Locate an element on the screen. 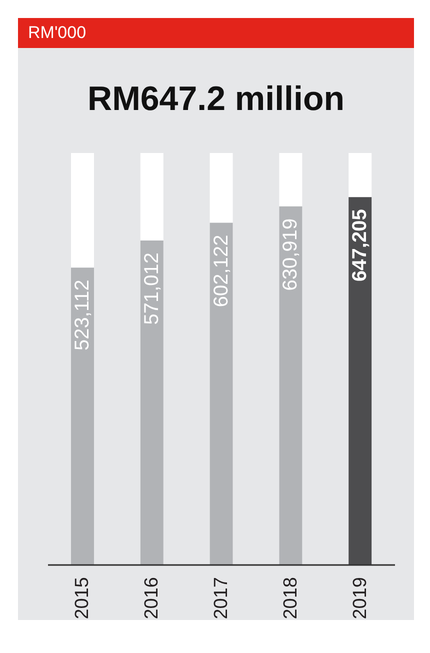 This screenshot has height=653, width=430. chart-title: RM647.2 million is located at coordinates (216, 99).